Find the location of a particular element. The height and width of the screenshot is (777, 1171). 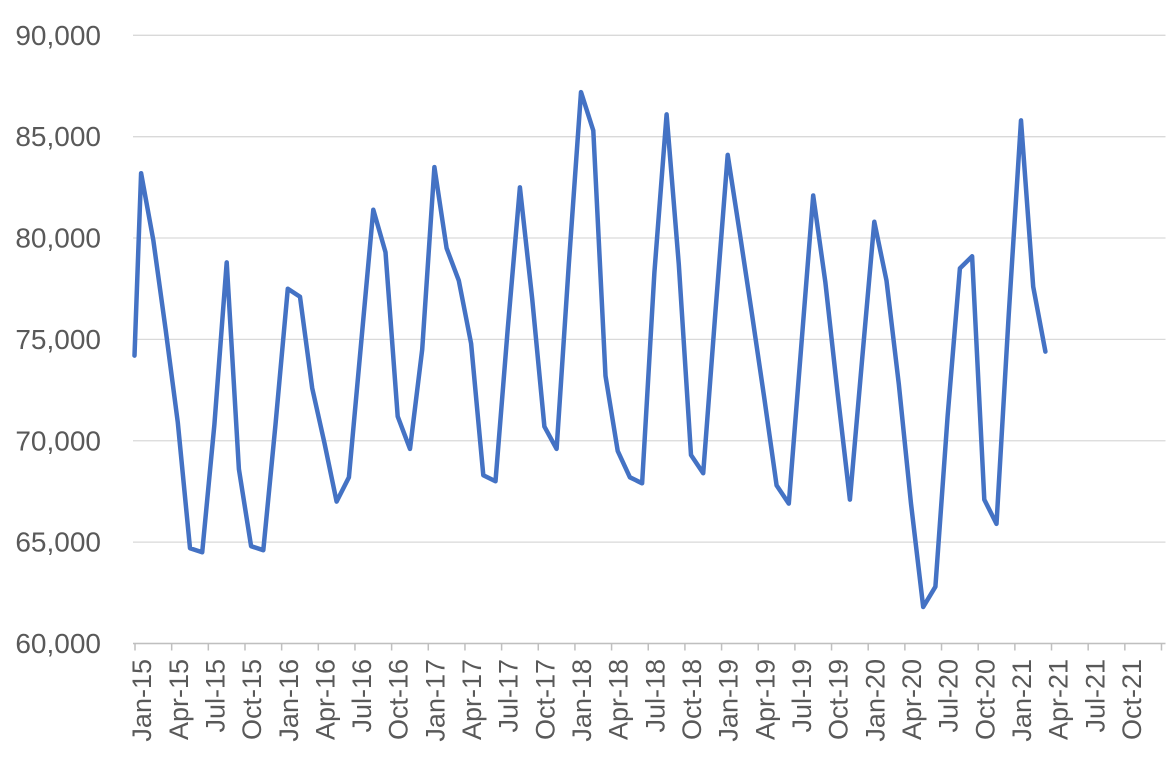

x-axis-label: Jul-16 is located at coordinates (362, 696).